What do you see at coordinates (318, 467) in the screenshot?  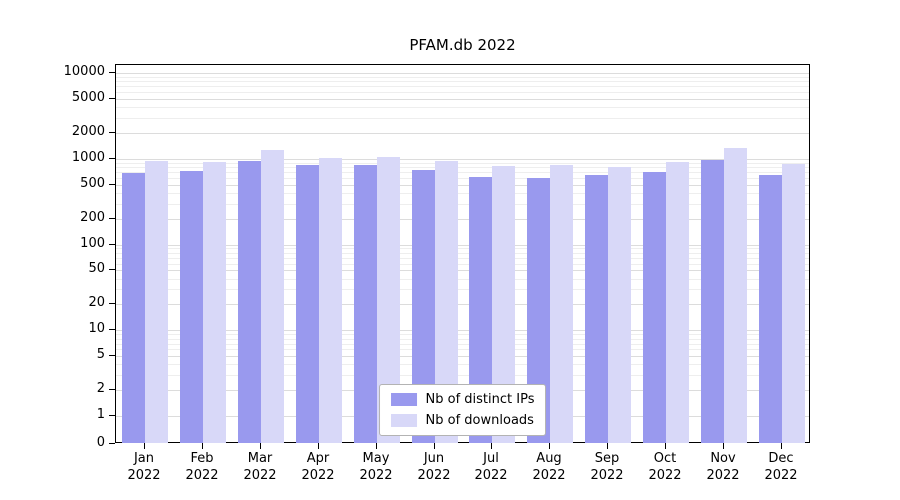 I see `x-tick-label: Apr 2022` at bounding box center [318, 467].